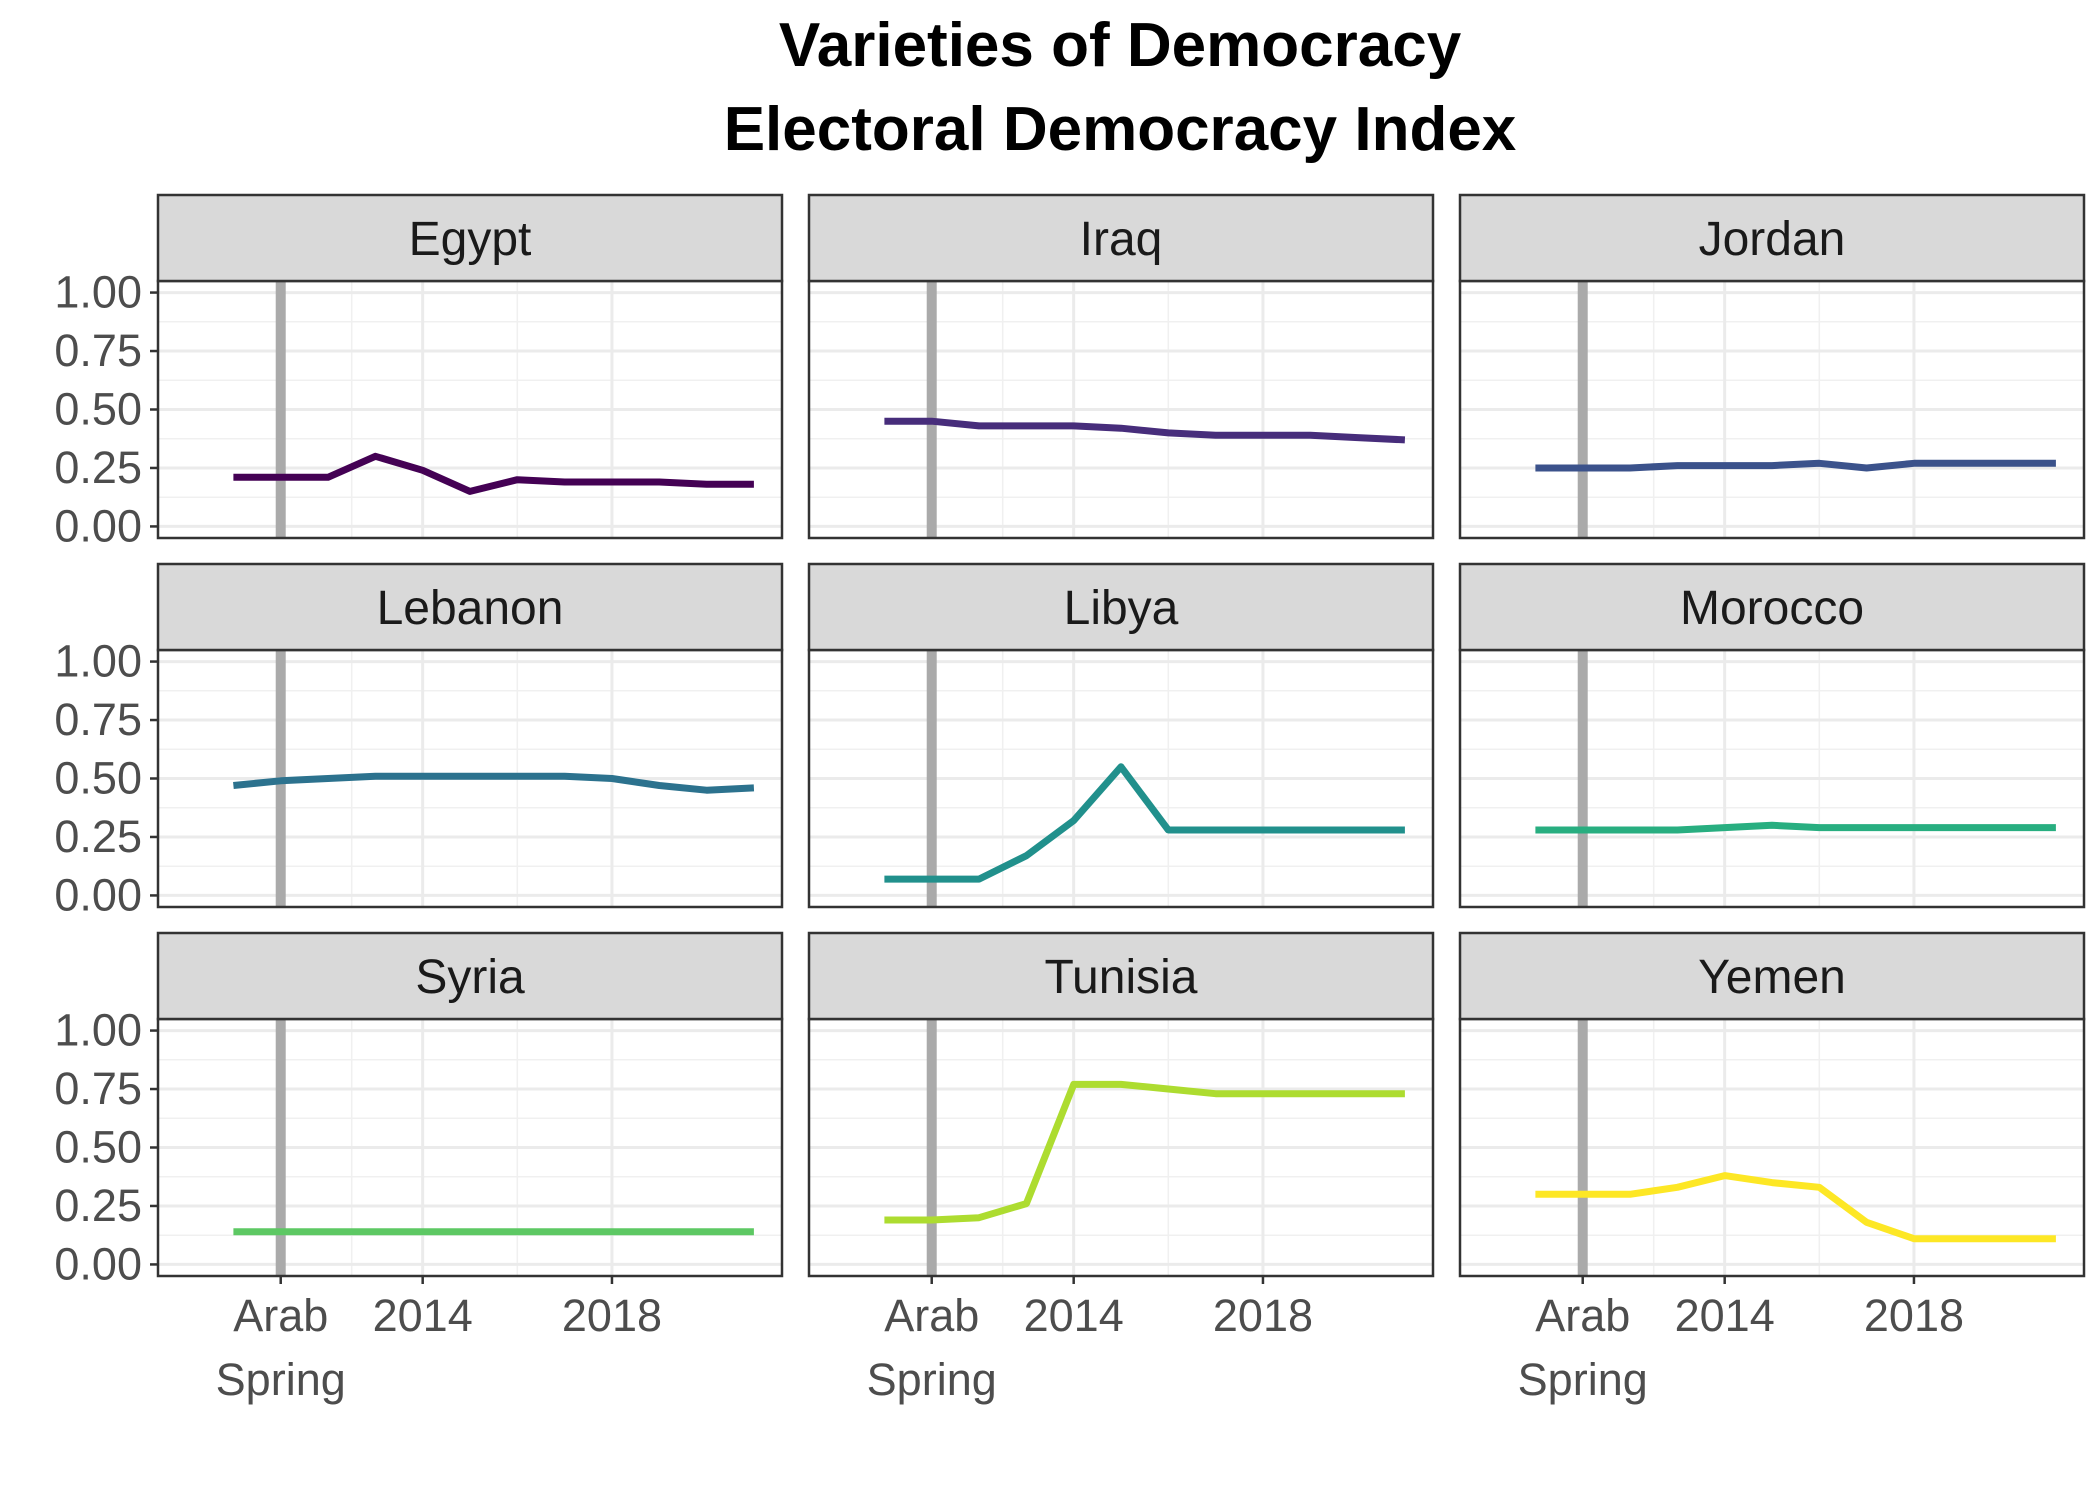  I want to click on facet-panel: Morocco, so click(1772, 735).